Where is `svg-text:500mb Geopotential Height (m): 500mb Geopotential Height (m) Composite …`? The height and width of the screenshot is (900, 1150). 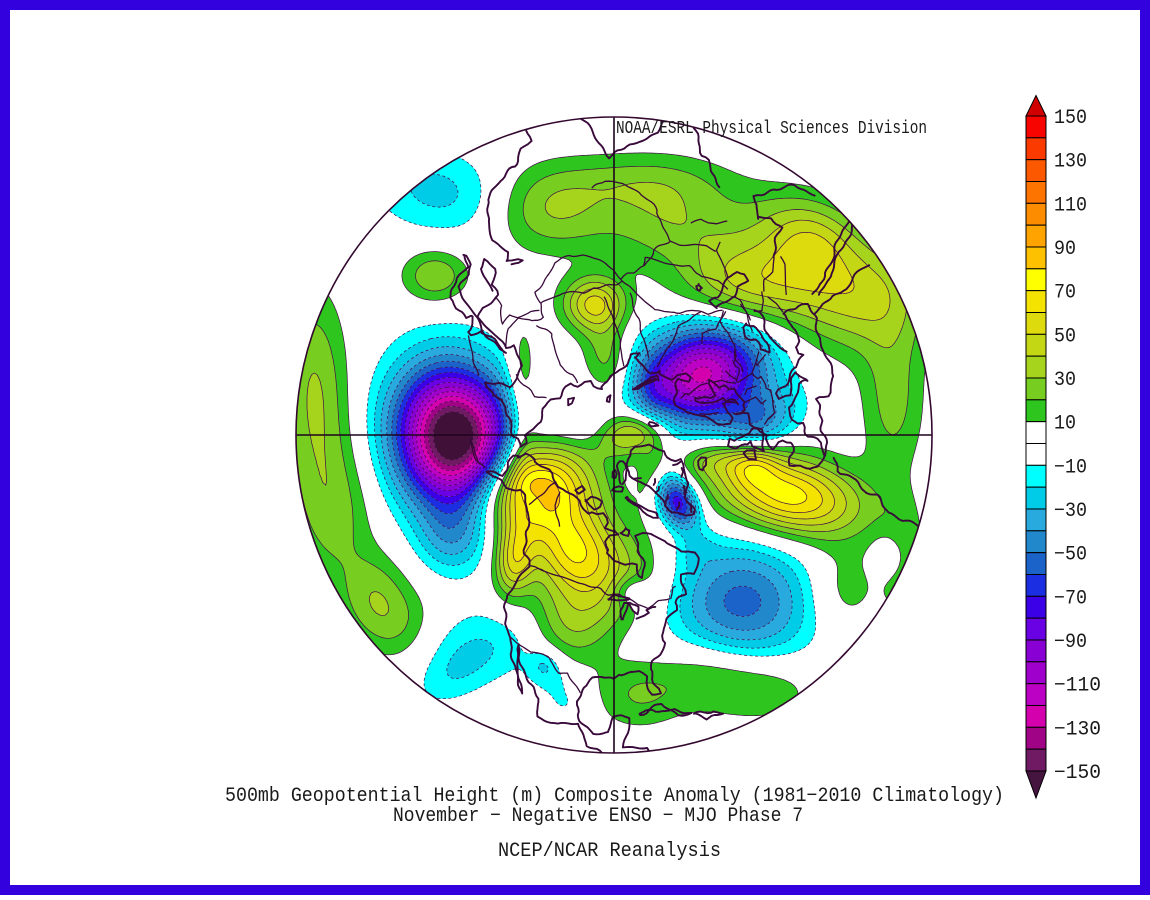 svg-text:500mb Geopotential Height (m): 500mb Geopotential Height (m) Composite … is located at coordinates (614, 796).